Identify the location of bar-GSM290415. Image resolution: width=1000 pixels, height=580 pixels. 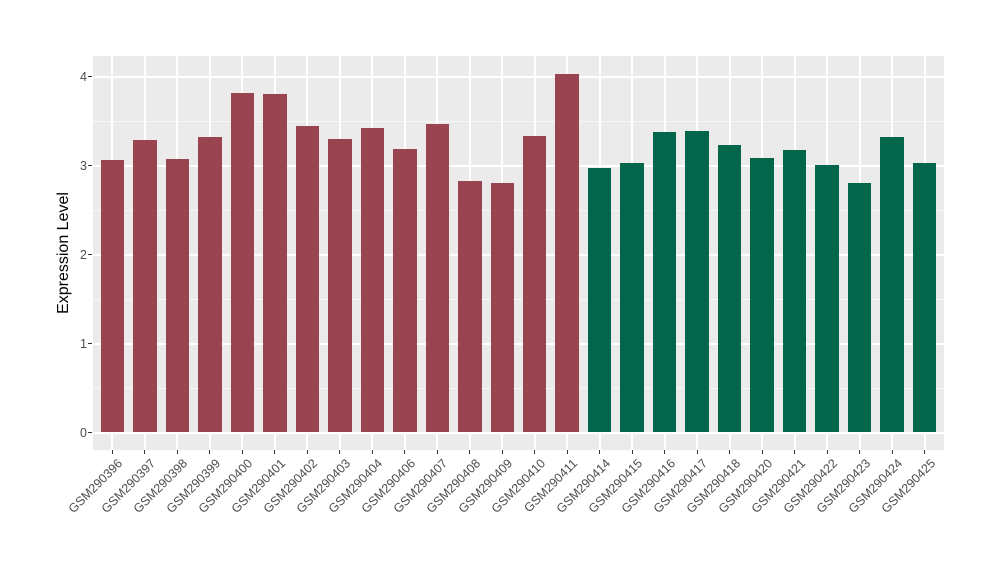
(632, 298).